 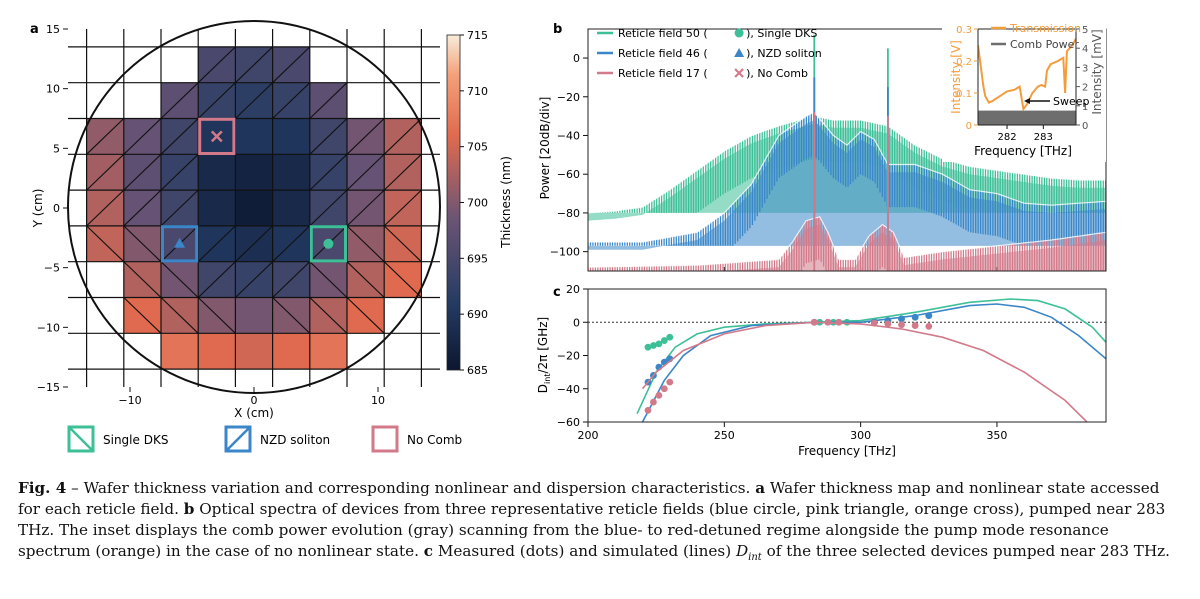 What do you see at coordinates (568, 422) in the screenshot?
I see `y-tick-label-c: −60` at bounding box center [568, 422].